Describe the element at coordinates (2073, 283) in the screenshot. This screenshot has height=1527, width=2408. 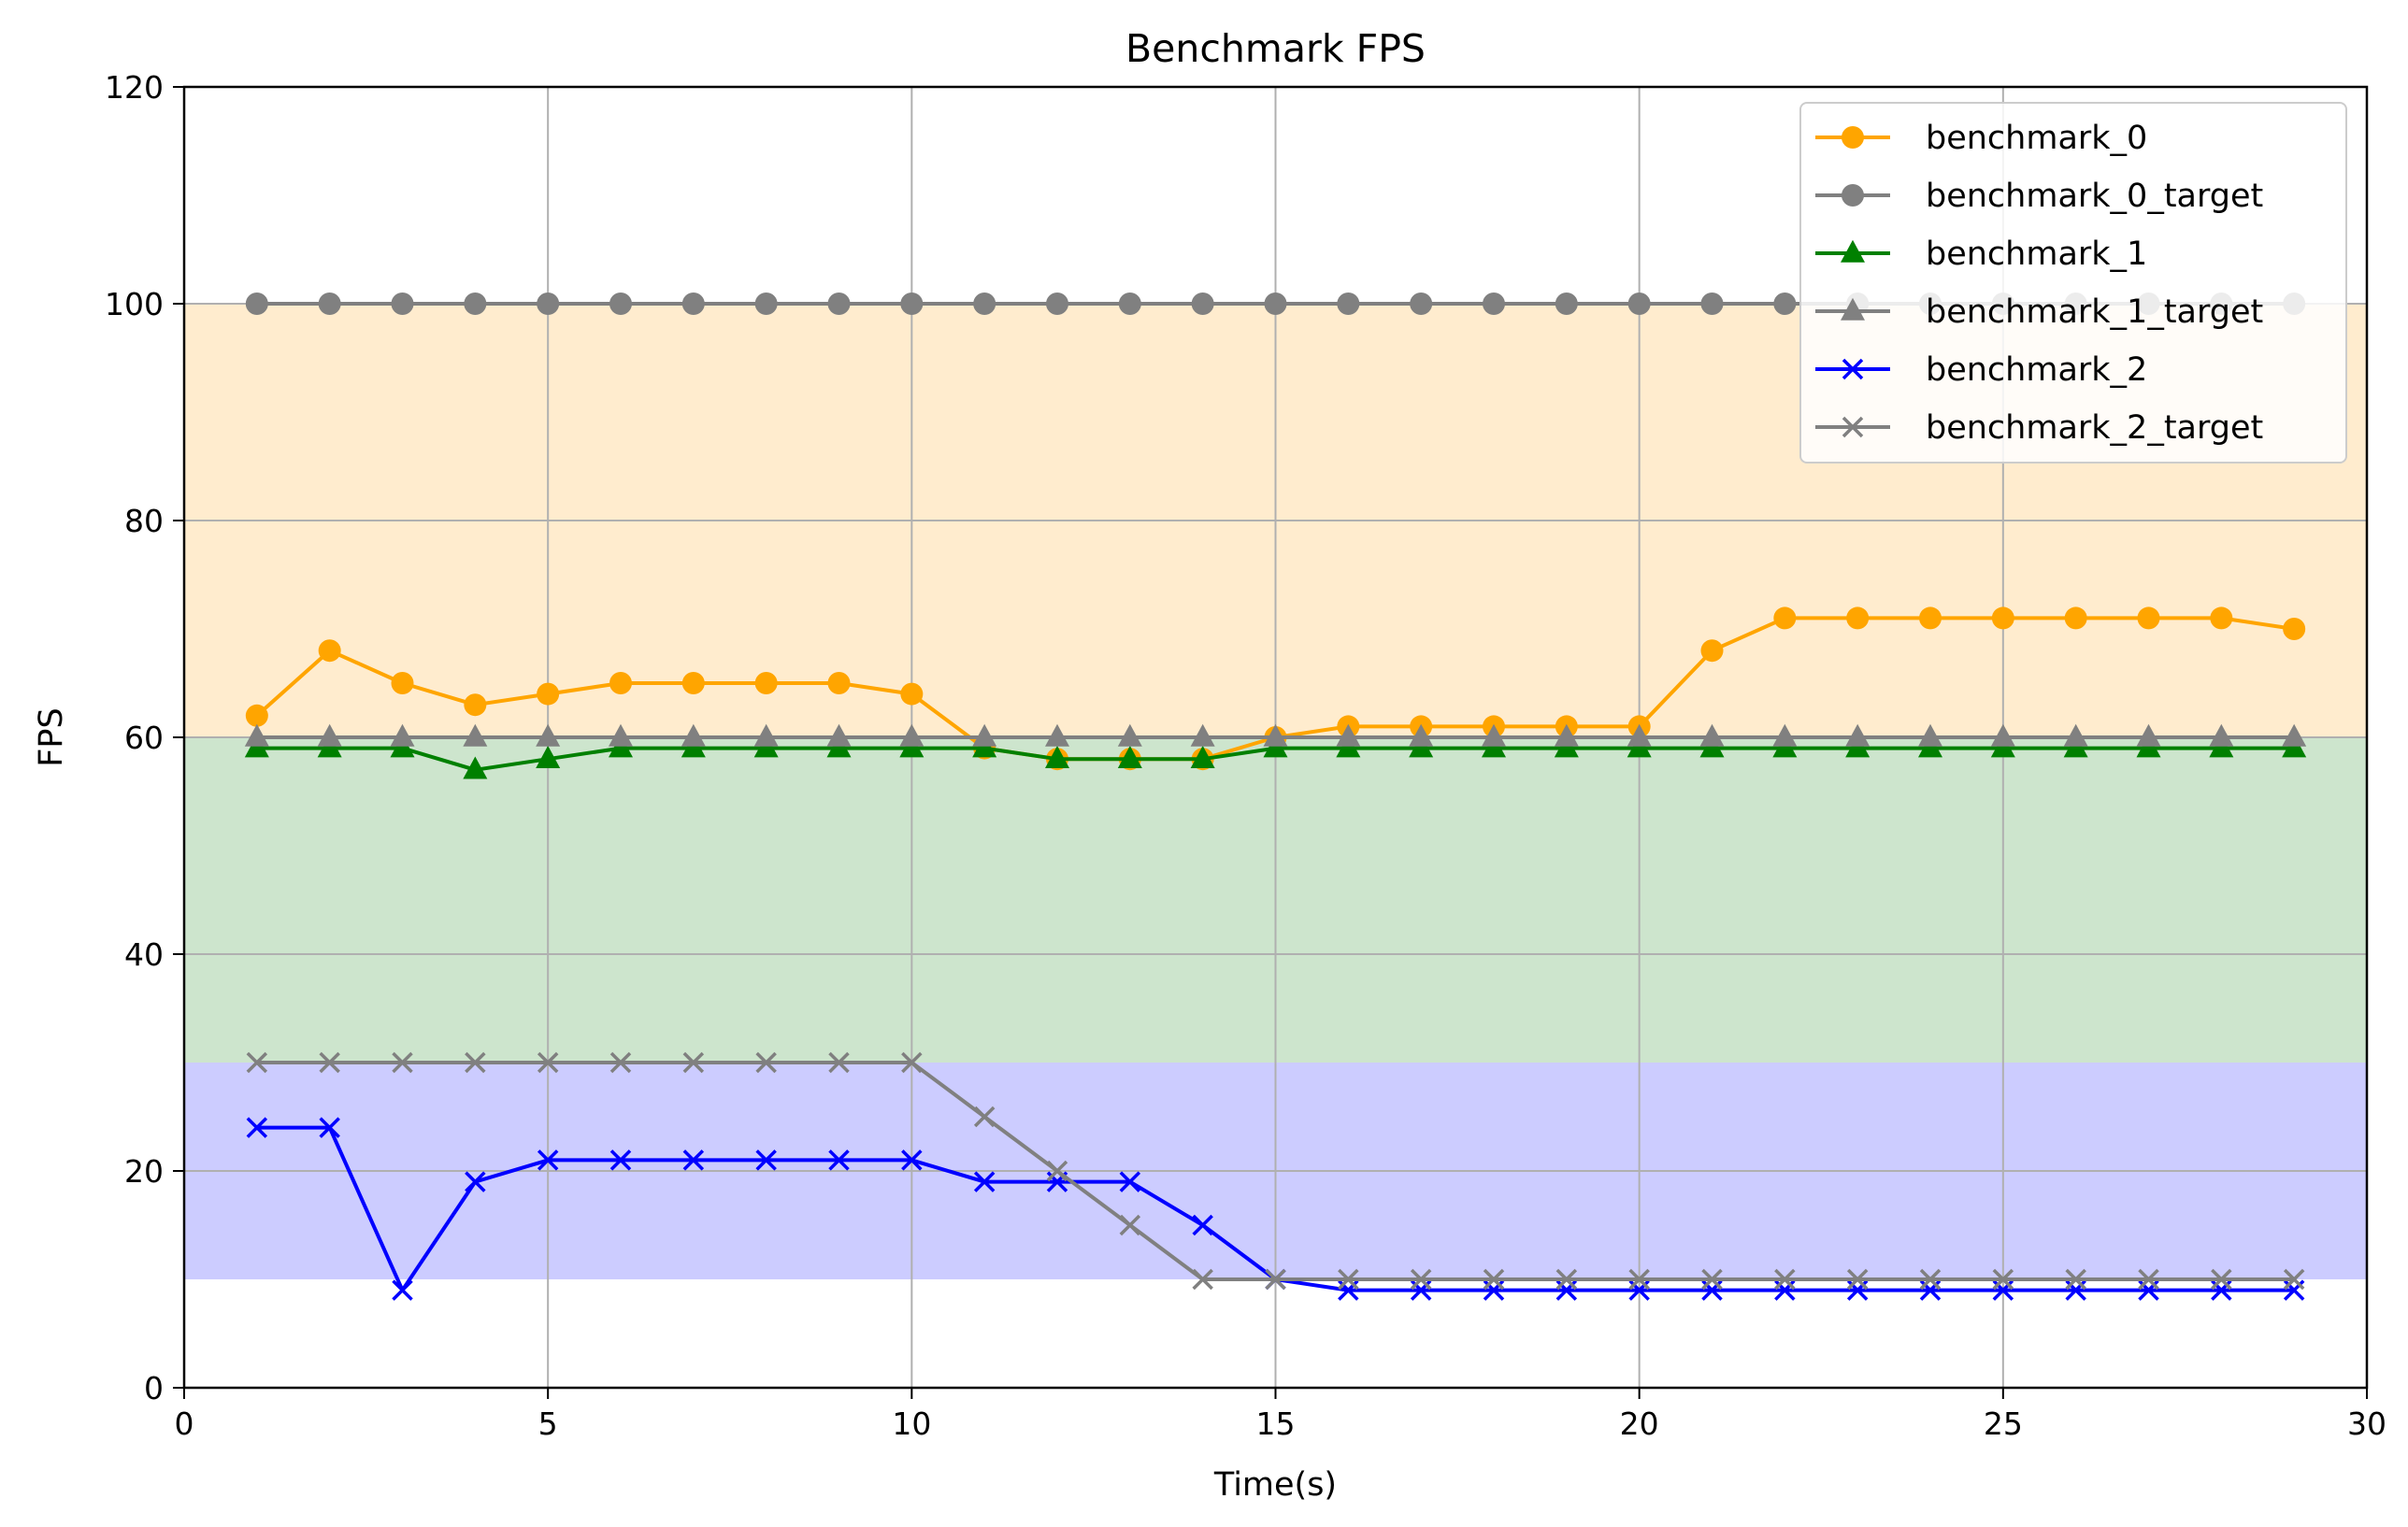
I see `legend-box` at that location.